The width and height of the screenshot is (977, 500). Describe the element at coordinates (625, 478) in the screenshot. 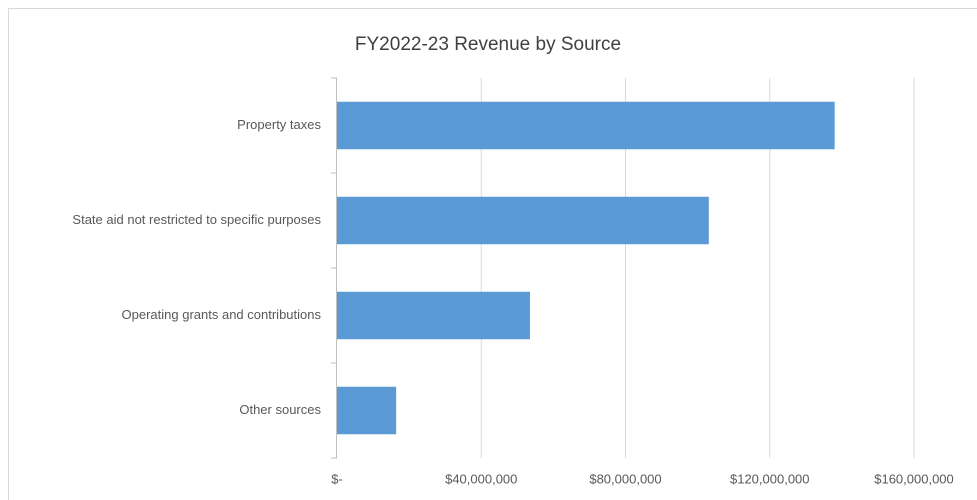

I see `x-tick-label: $80,000,000` at that location.